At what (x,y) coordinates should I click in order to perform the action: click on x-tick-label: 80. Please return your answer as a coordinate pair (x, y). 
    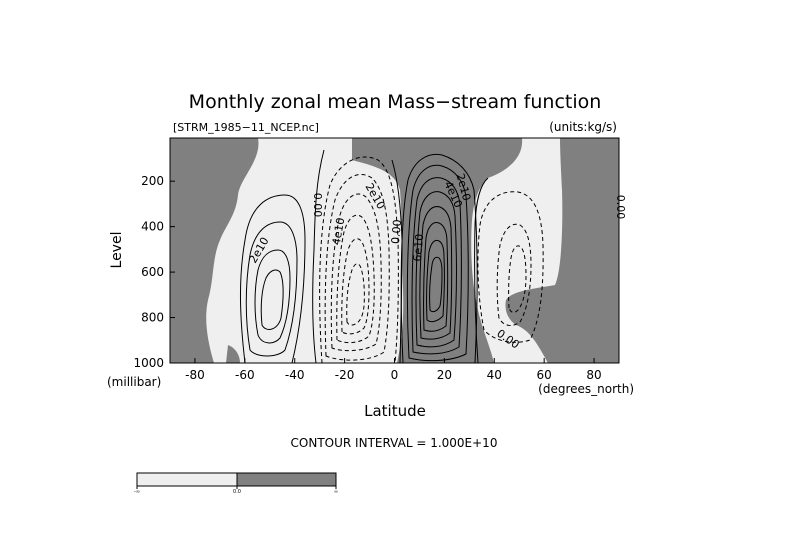
    Looking at the image, I should click on (593, 375).